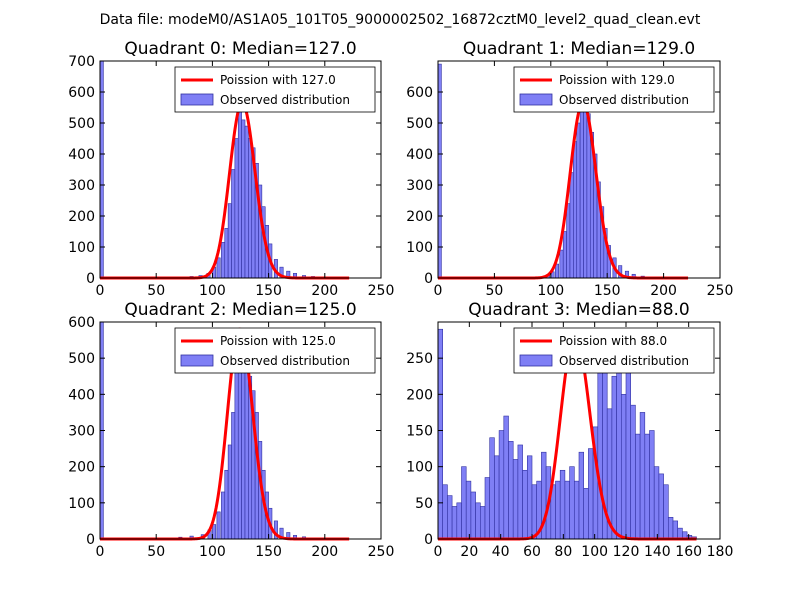 Image resolution: width=800 pixels, height=600 pixels. I want to click on panel-title: Quadrant 2: Median=125.0, so click(240, 310).